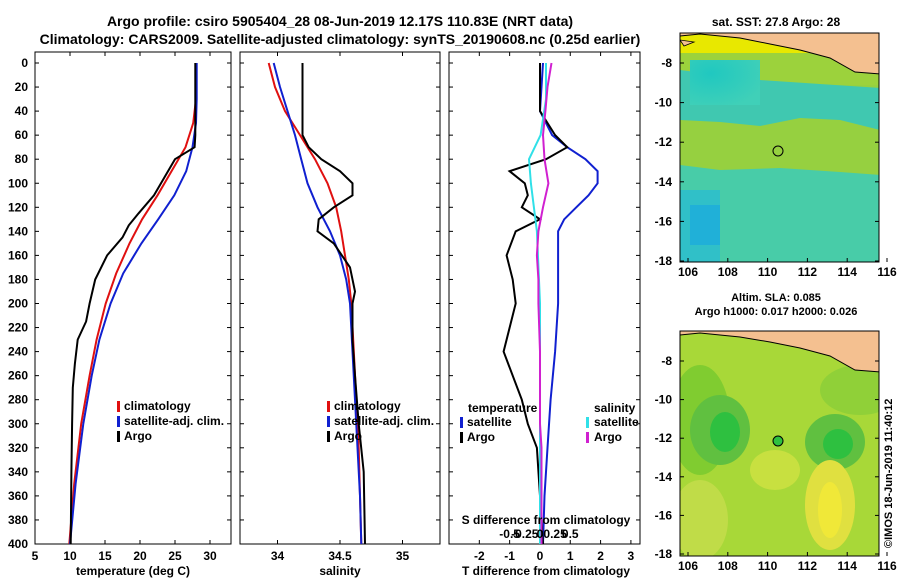  Describe the element at coordinates (18, 520) in the screenshot. I see `depth-tick-label: 380` at that location.